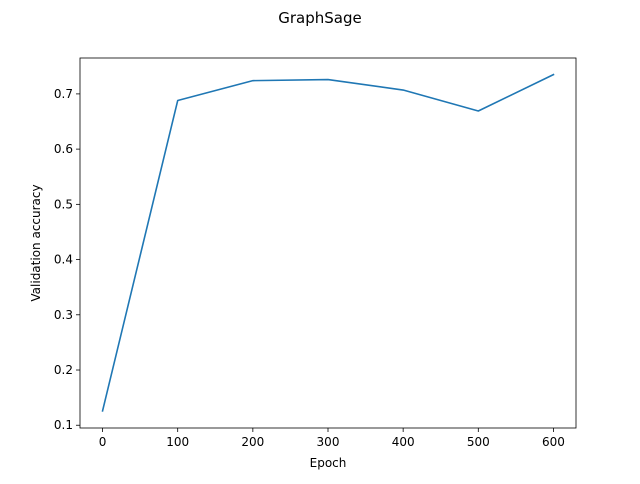 This screenshot has height=484, width=640. Describe the element at coordinates (63, 370) in the screenshot. I see `y-tick-label-1: 0.2` at that location.